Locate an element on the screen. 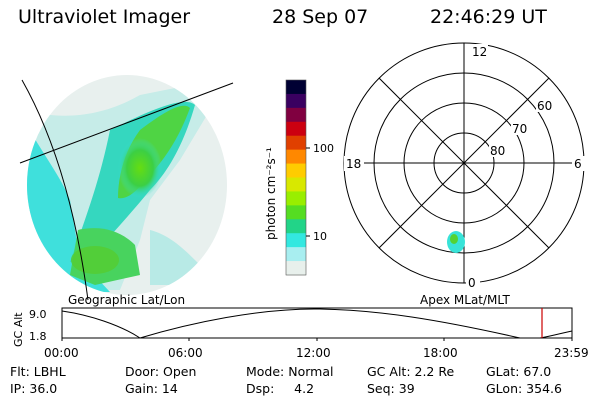 The height and width of the screenshot is (400, 600). timeline-ytick: 1.8 is located at coordinates (38, 336).